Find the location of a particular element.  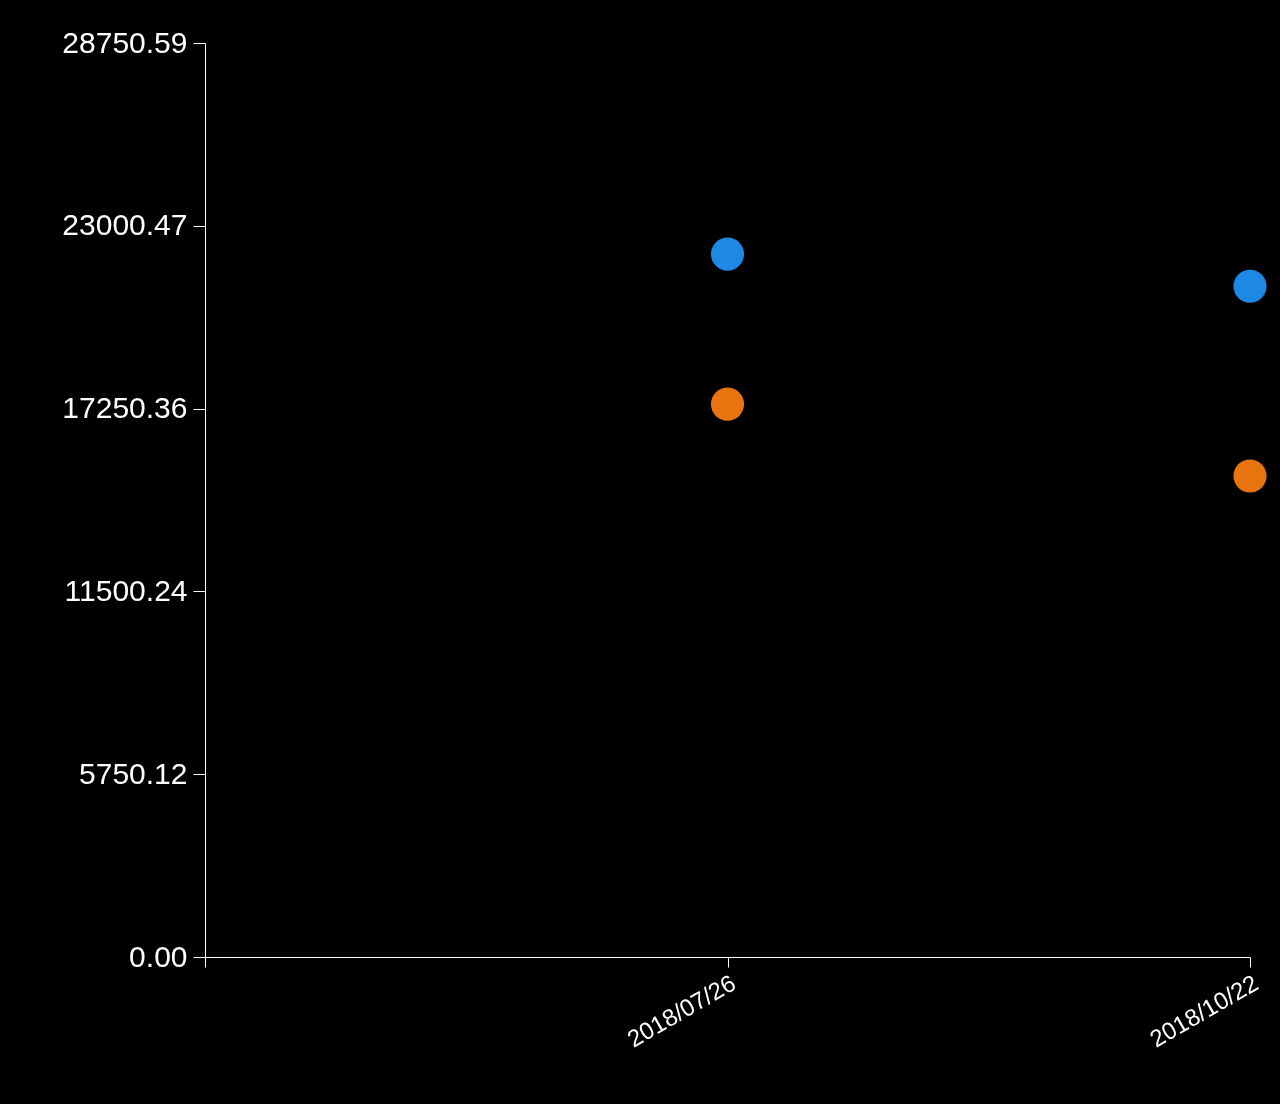

y-tick-label: 23000.47 is located at coordinates (125, 225).